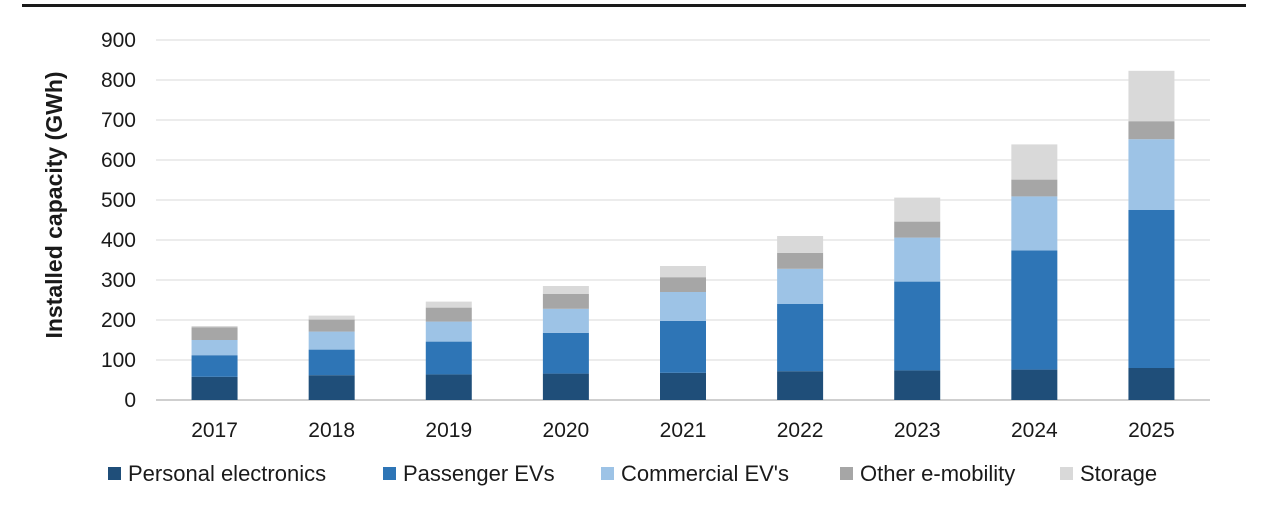 The height and width of the screenshot is (526, 1268). I want to click on legend-label: Commercial EV's, so click(705, 473).